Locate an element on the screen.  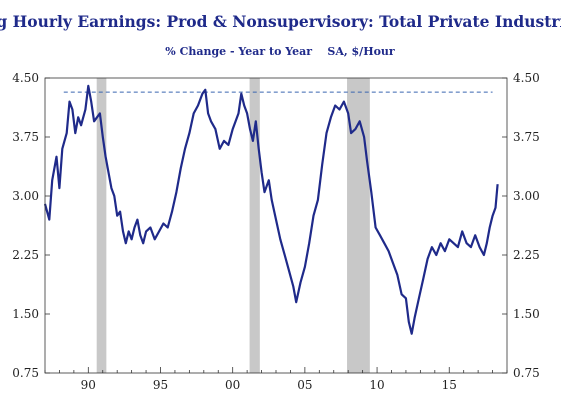
x-tick-label: 00 is located at coordinates (232, 385).